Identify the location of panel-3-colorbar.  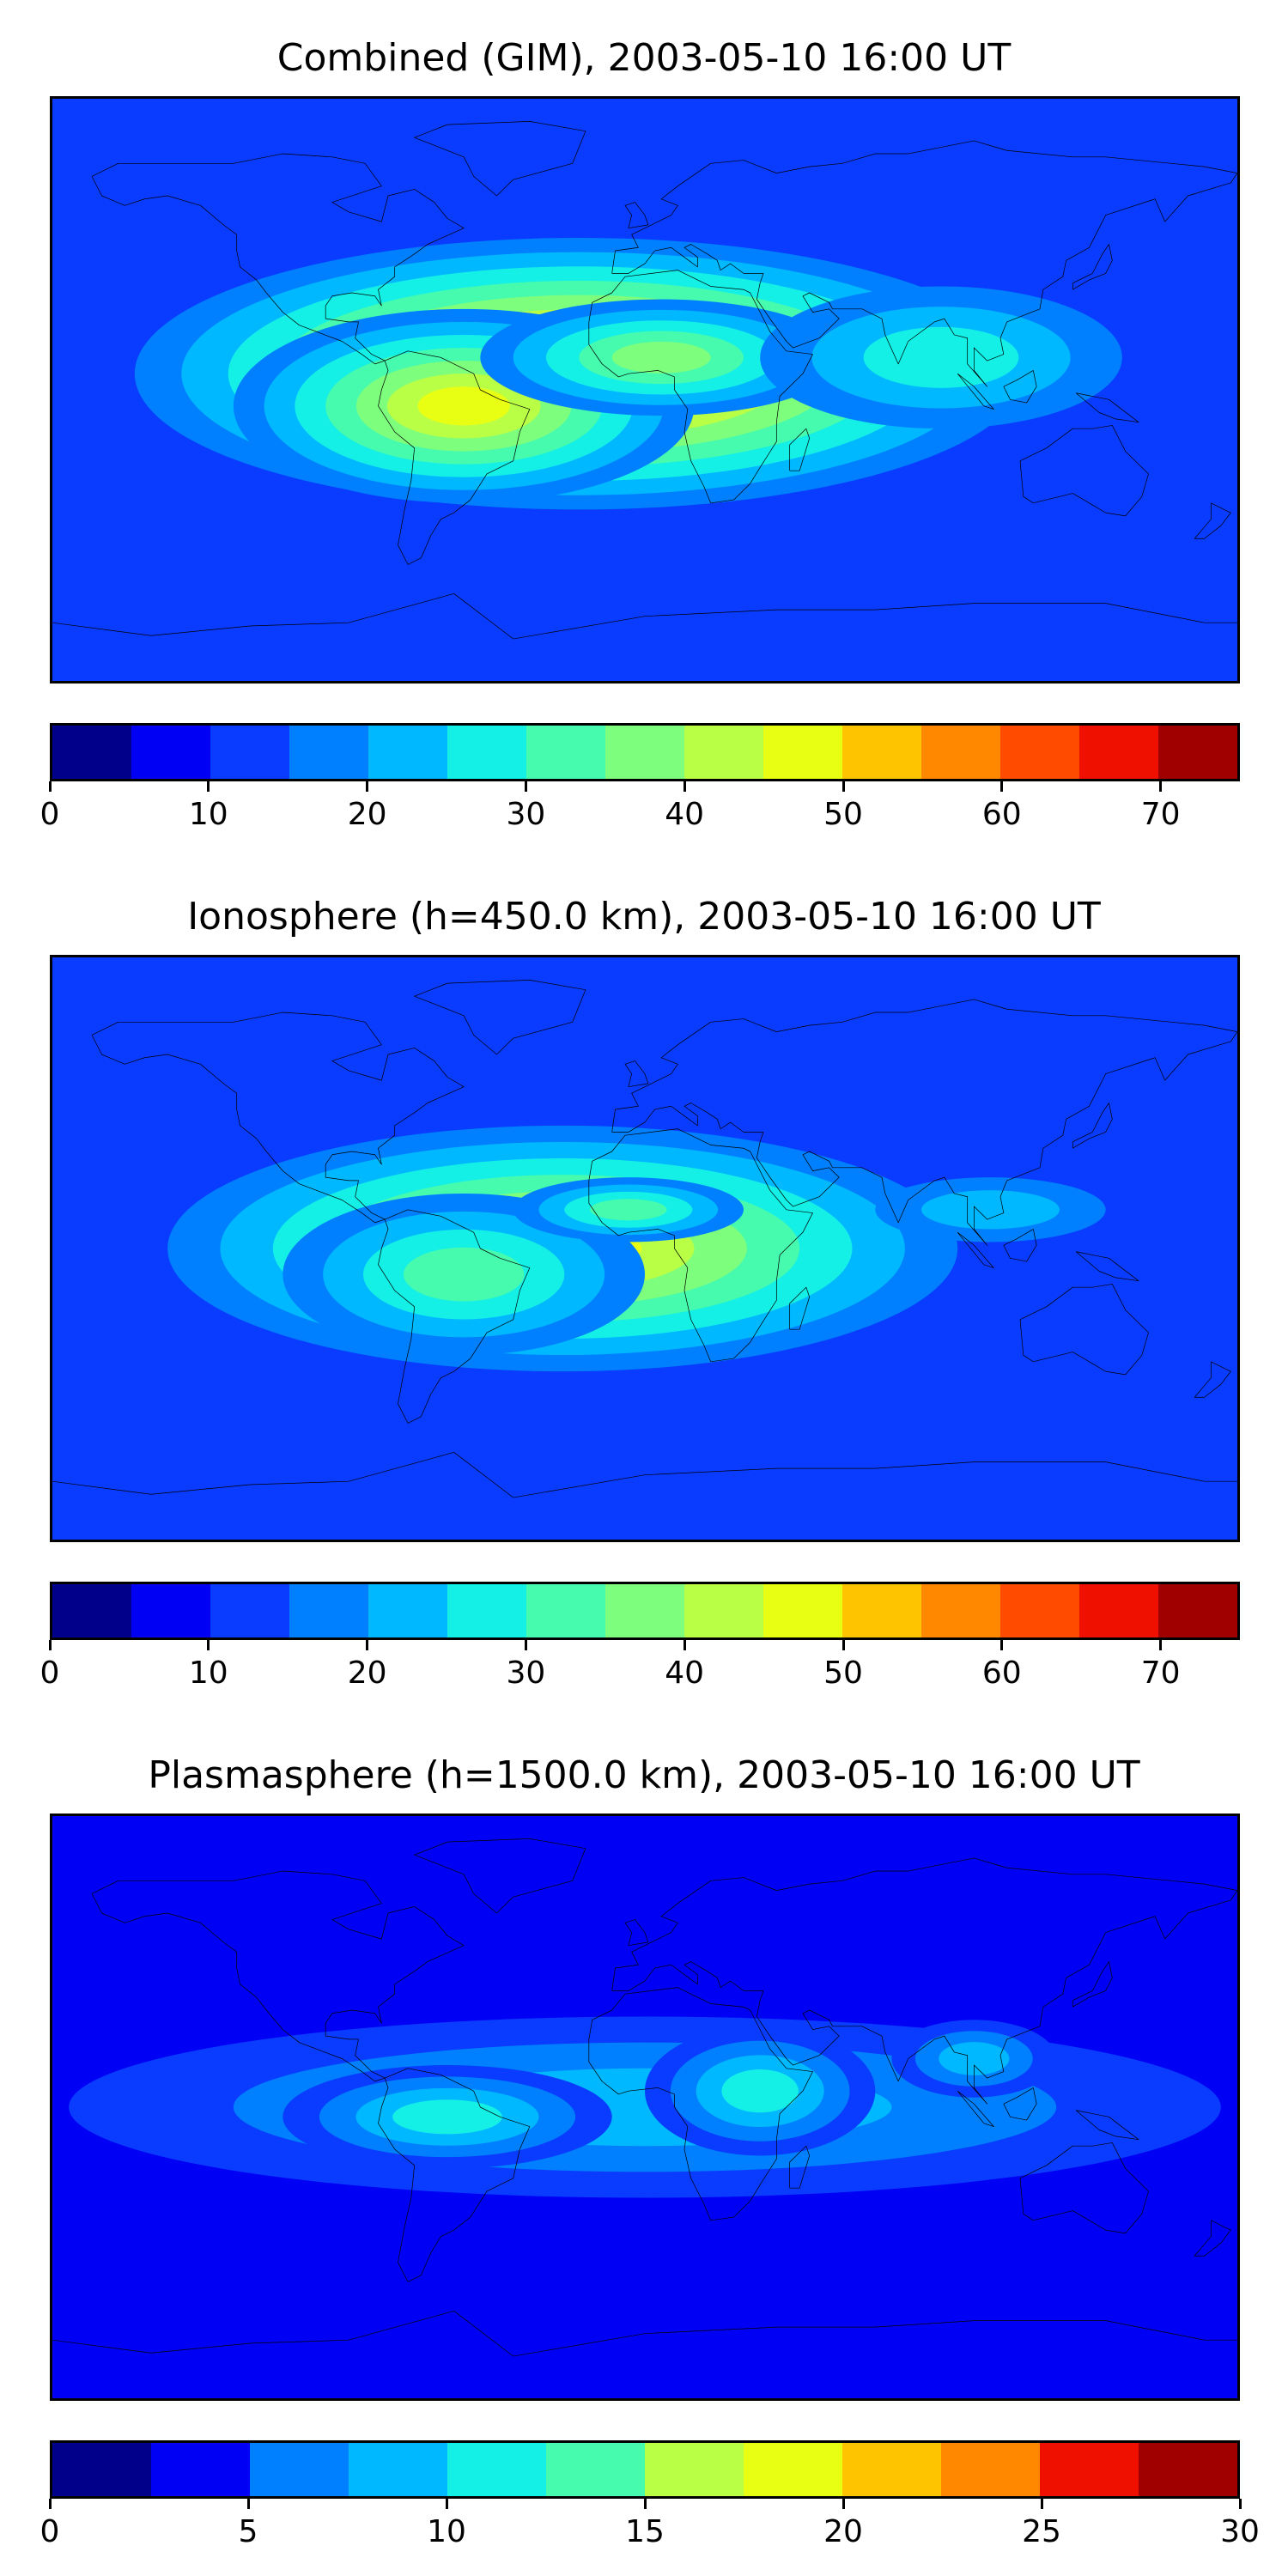
(645, 2470).